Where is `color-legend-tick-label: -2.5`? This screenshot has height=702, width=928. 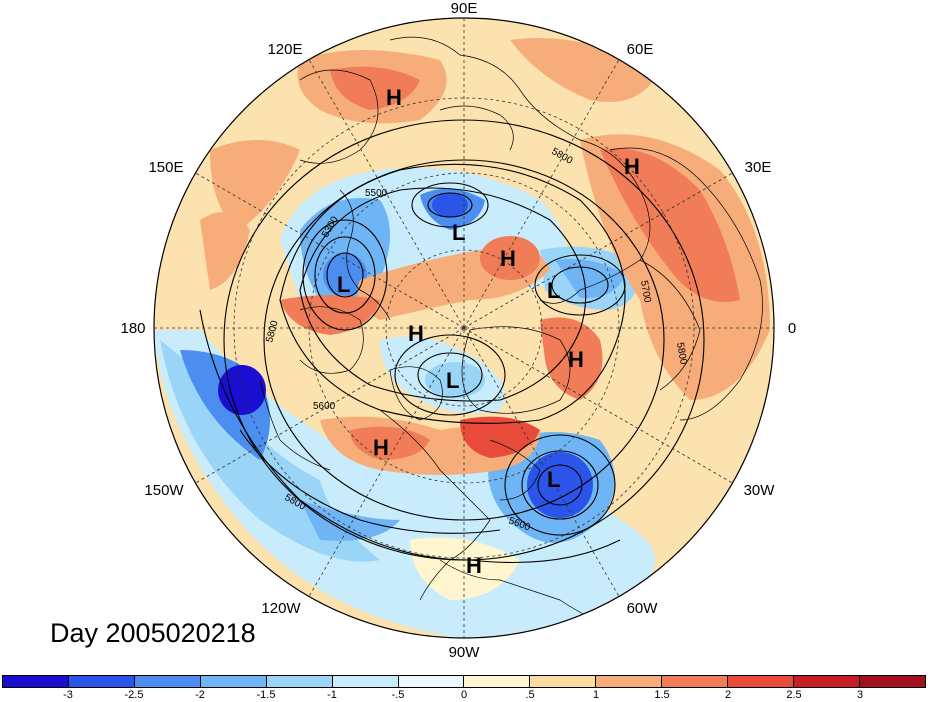
color-legend-tick-label: -2.5 is located at coordinates (134, 695).